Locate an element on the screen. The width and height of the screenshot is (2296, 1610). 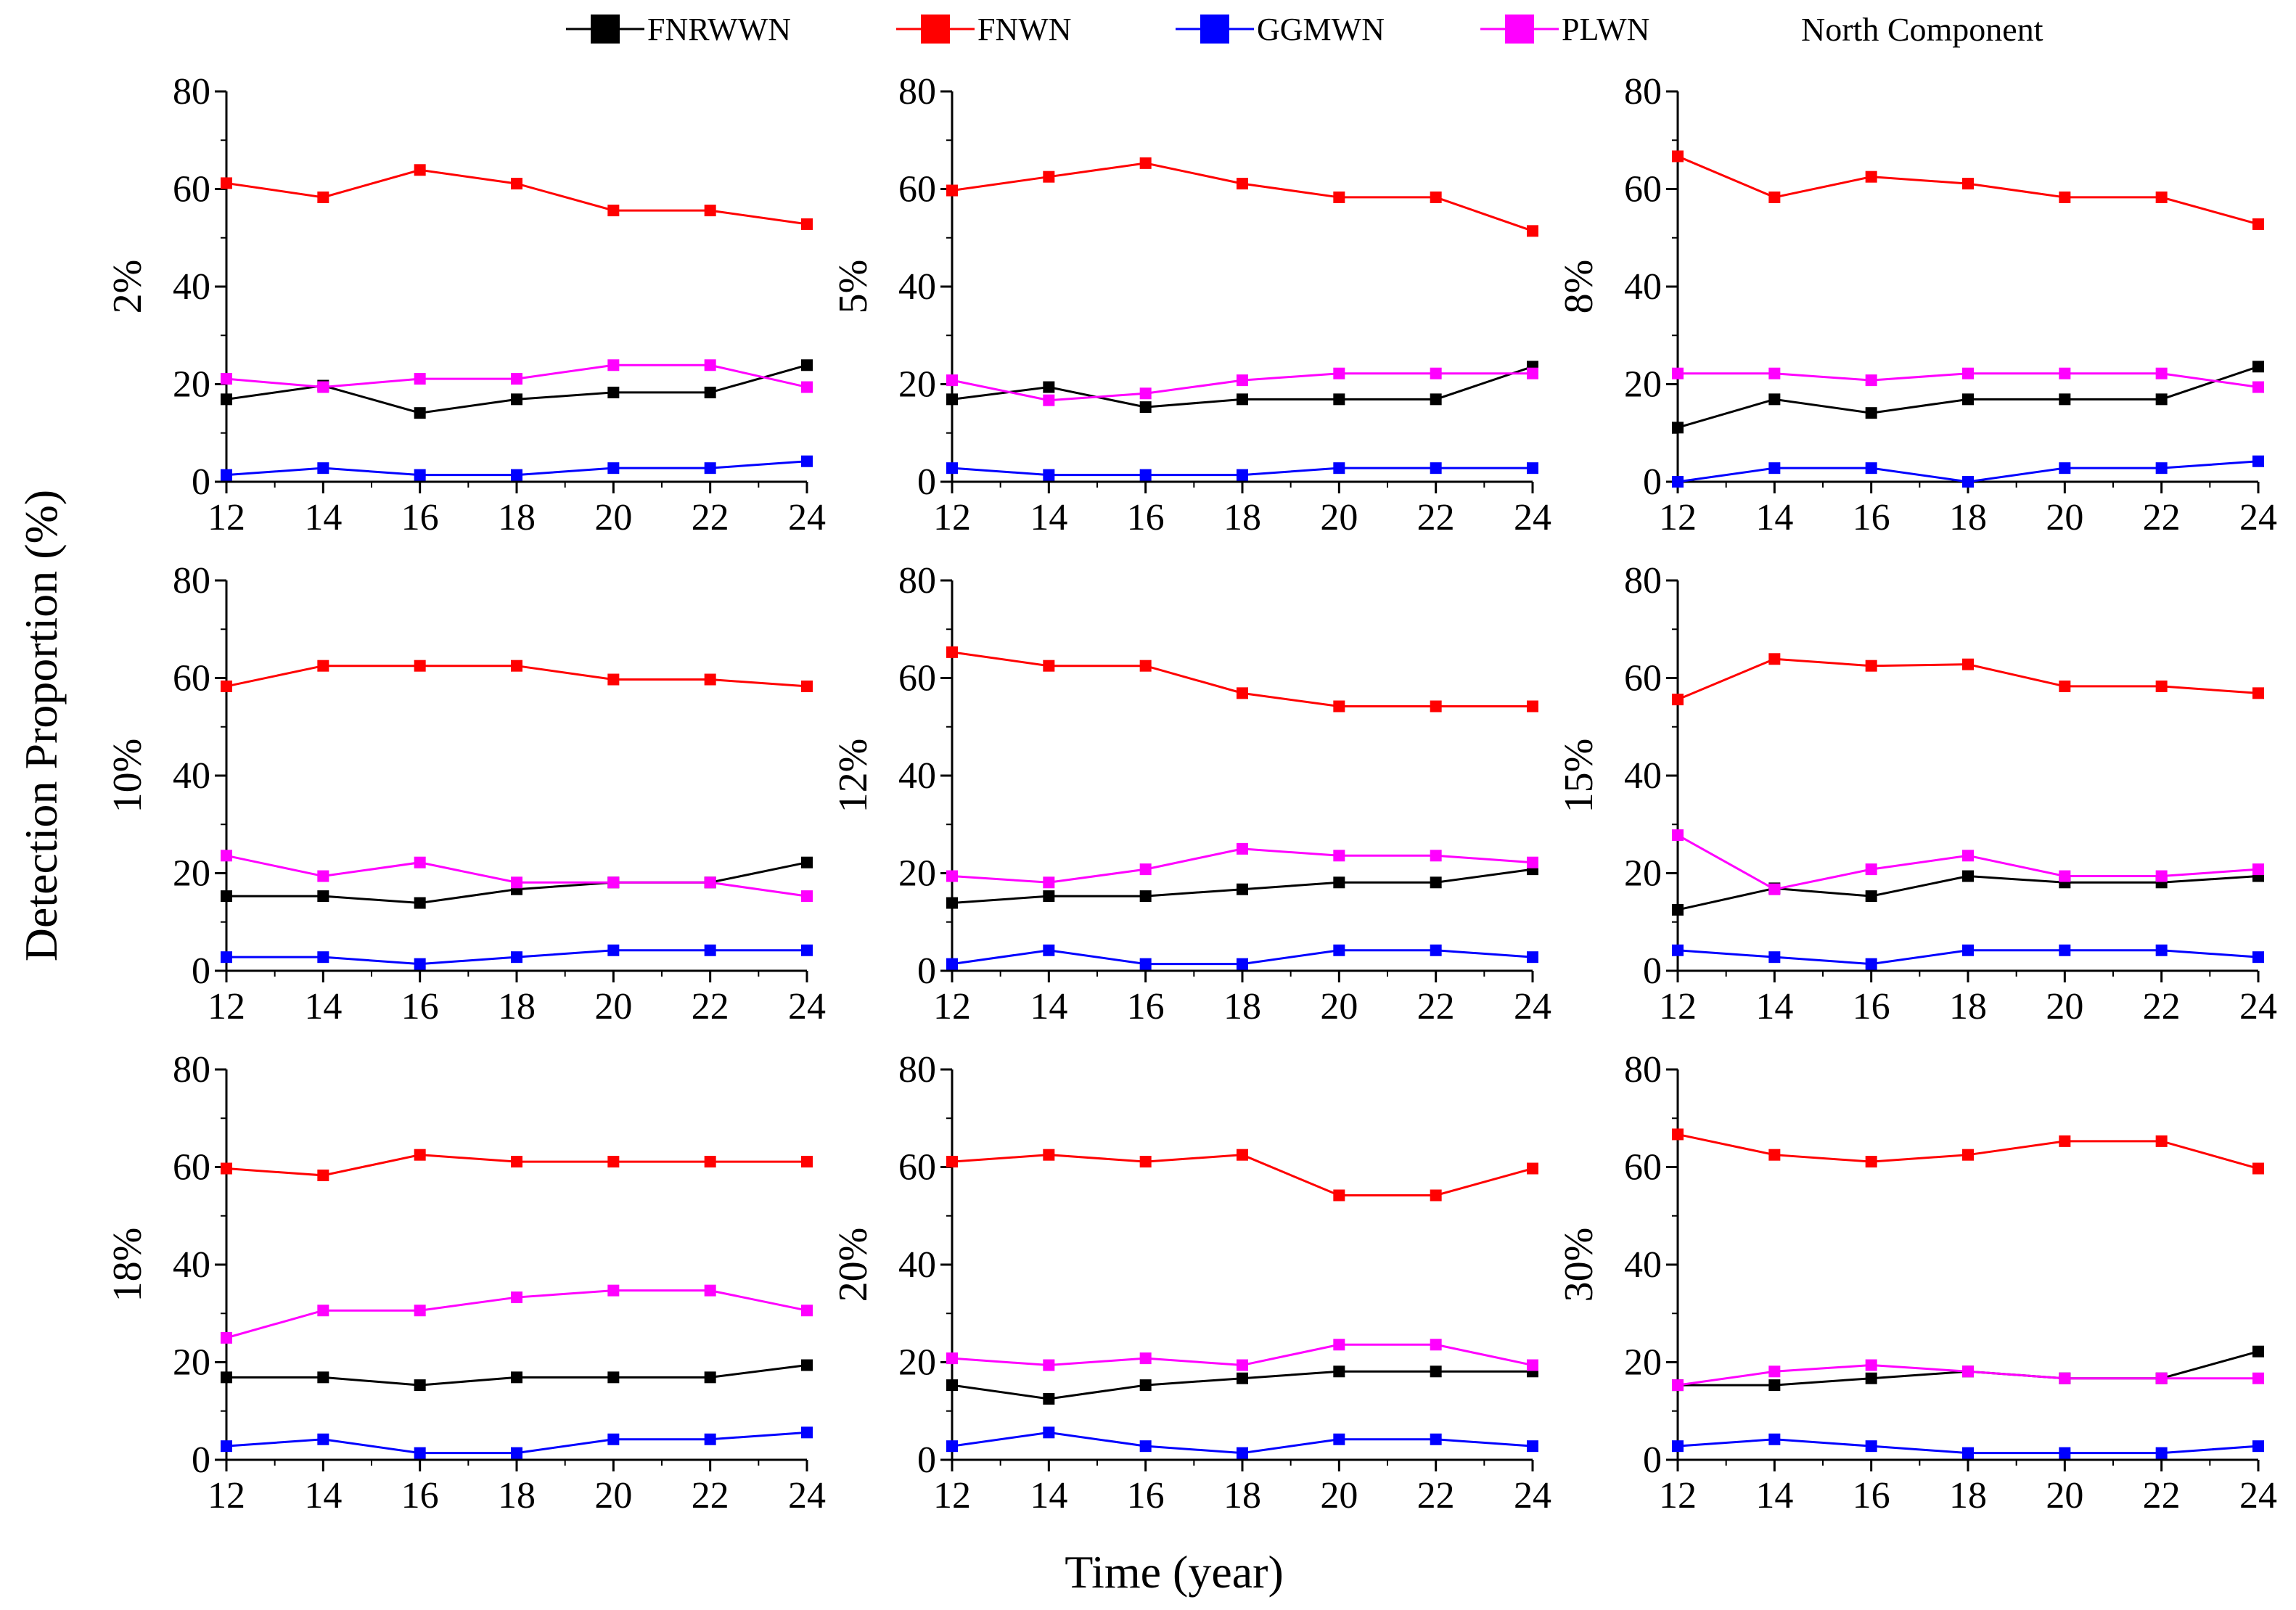
panel-18pct: 0 20 40 60 80 12 14 16 18 20 22 24 18% is located at coordinates (465, 1282).